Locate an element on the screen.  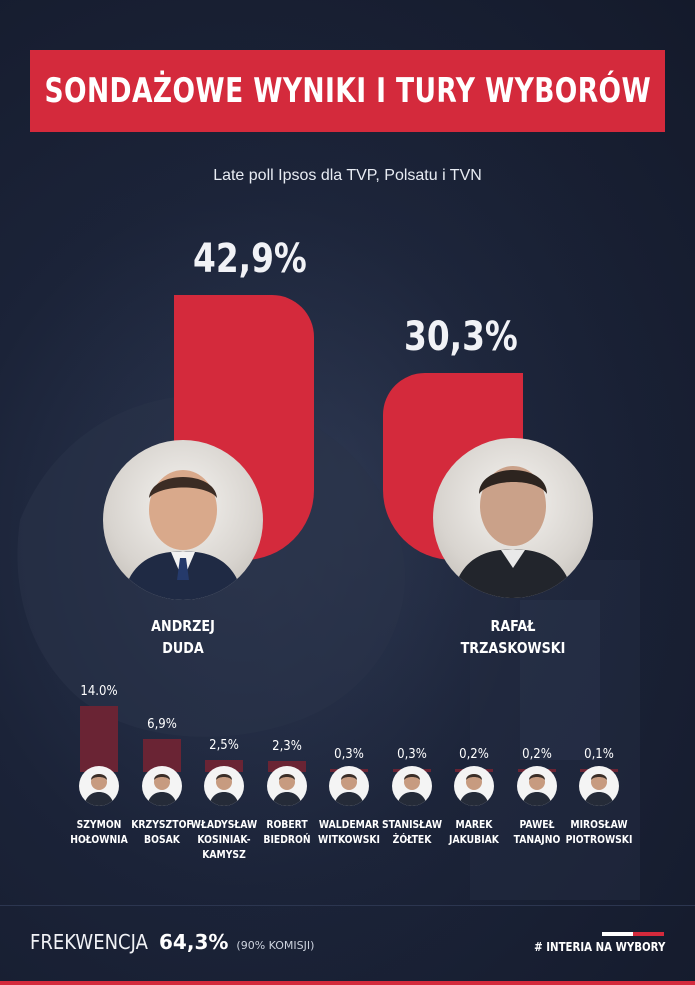
candidate-name: PAWEŁ TANAJNO is located at coordinates (536, 833).